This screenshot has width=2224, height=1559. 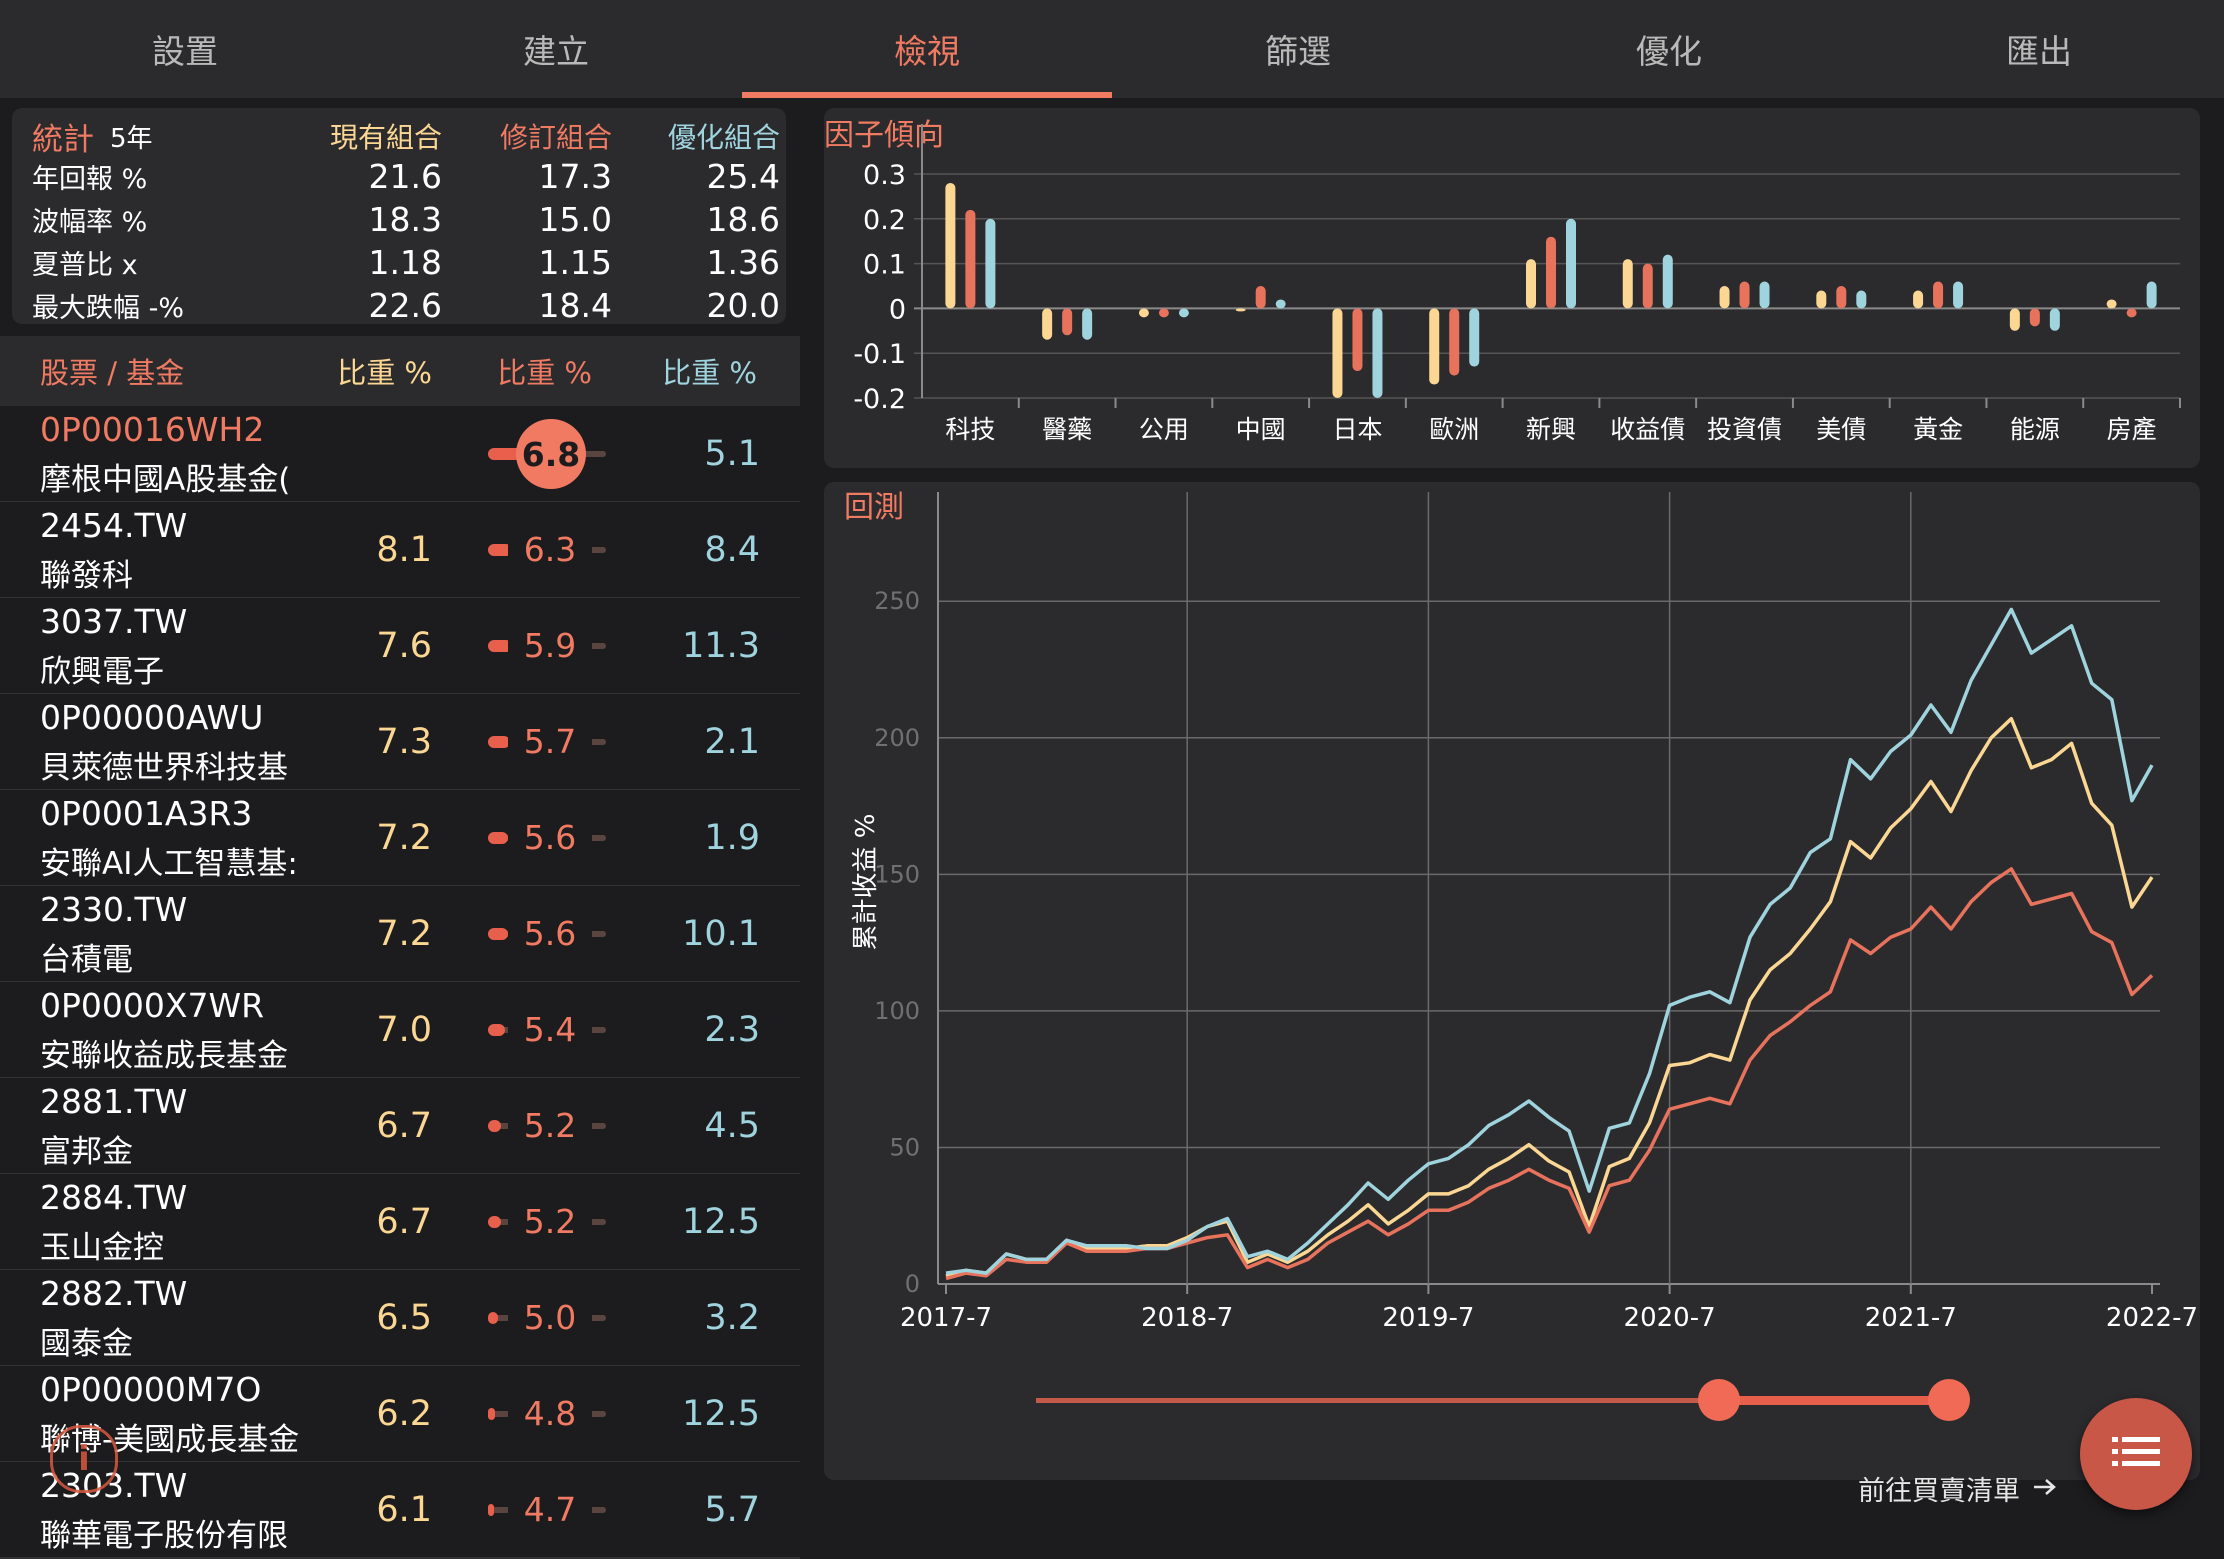 I want to click on stats-current-value: 22.6, so click(x=405, y=305).